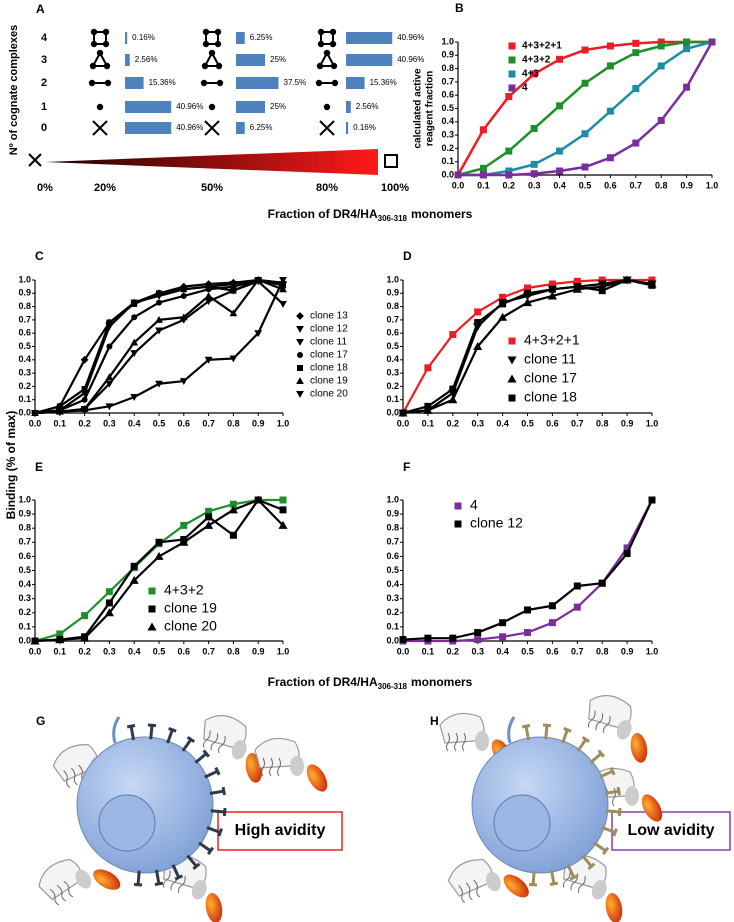 The height and width of the screenshot is (922, 734). What do you see at coordinates (60, 651) in the screenshot?
I see `x-tick-label: 0.1` at bounding box center [60, 651].